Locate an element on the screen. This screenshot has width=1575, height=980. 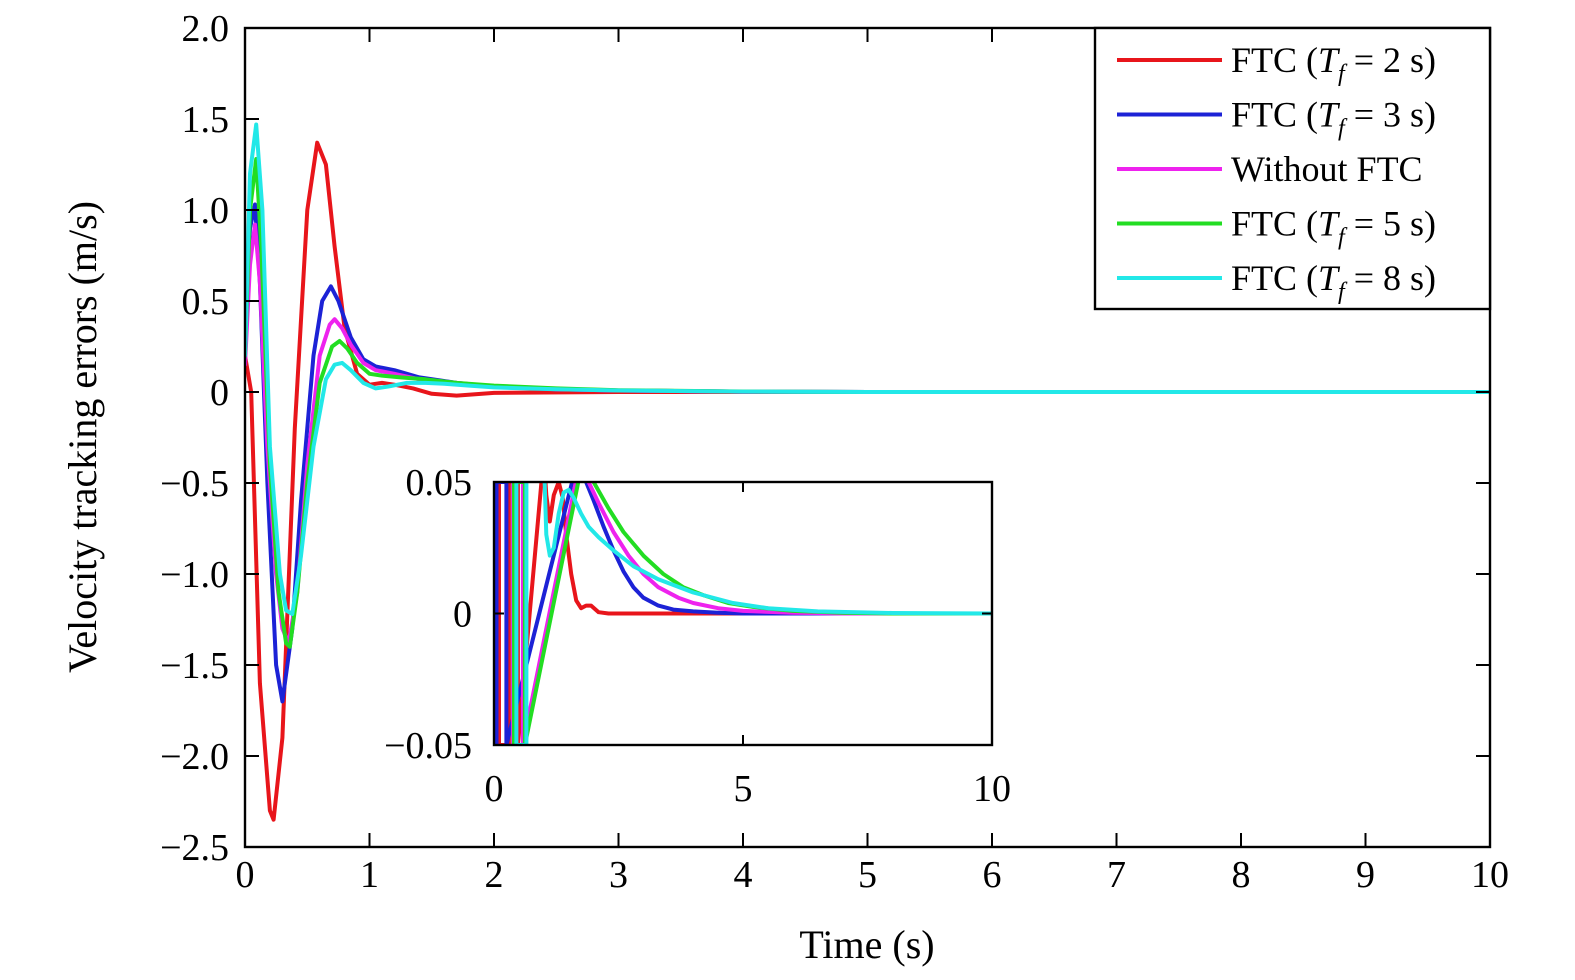
y-tick-label: 0.5 is located at coordinates (206, 302).